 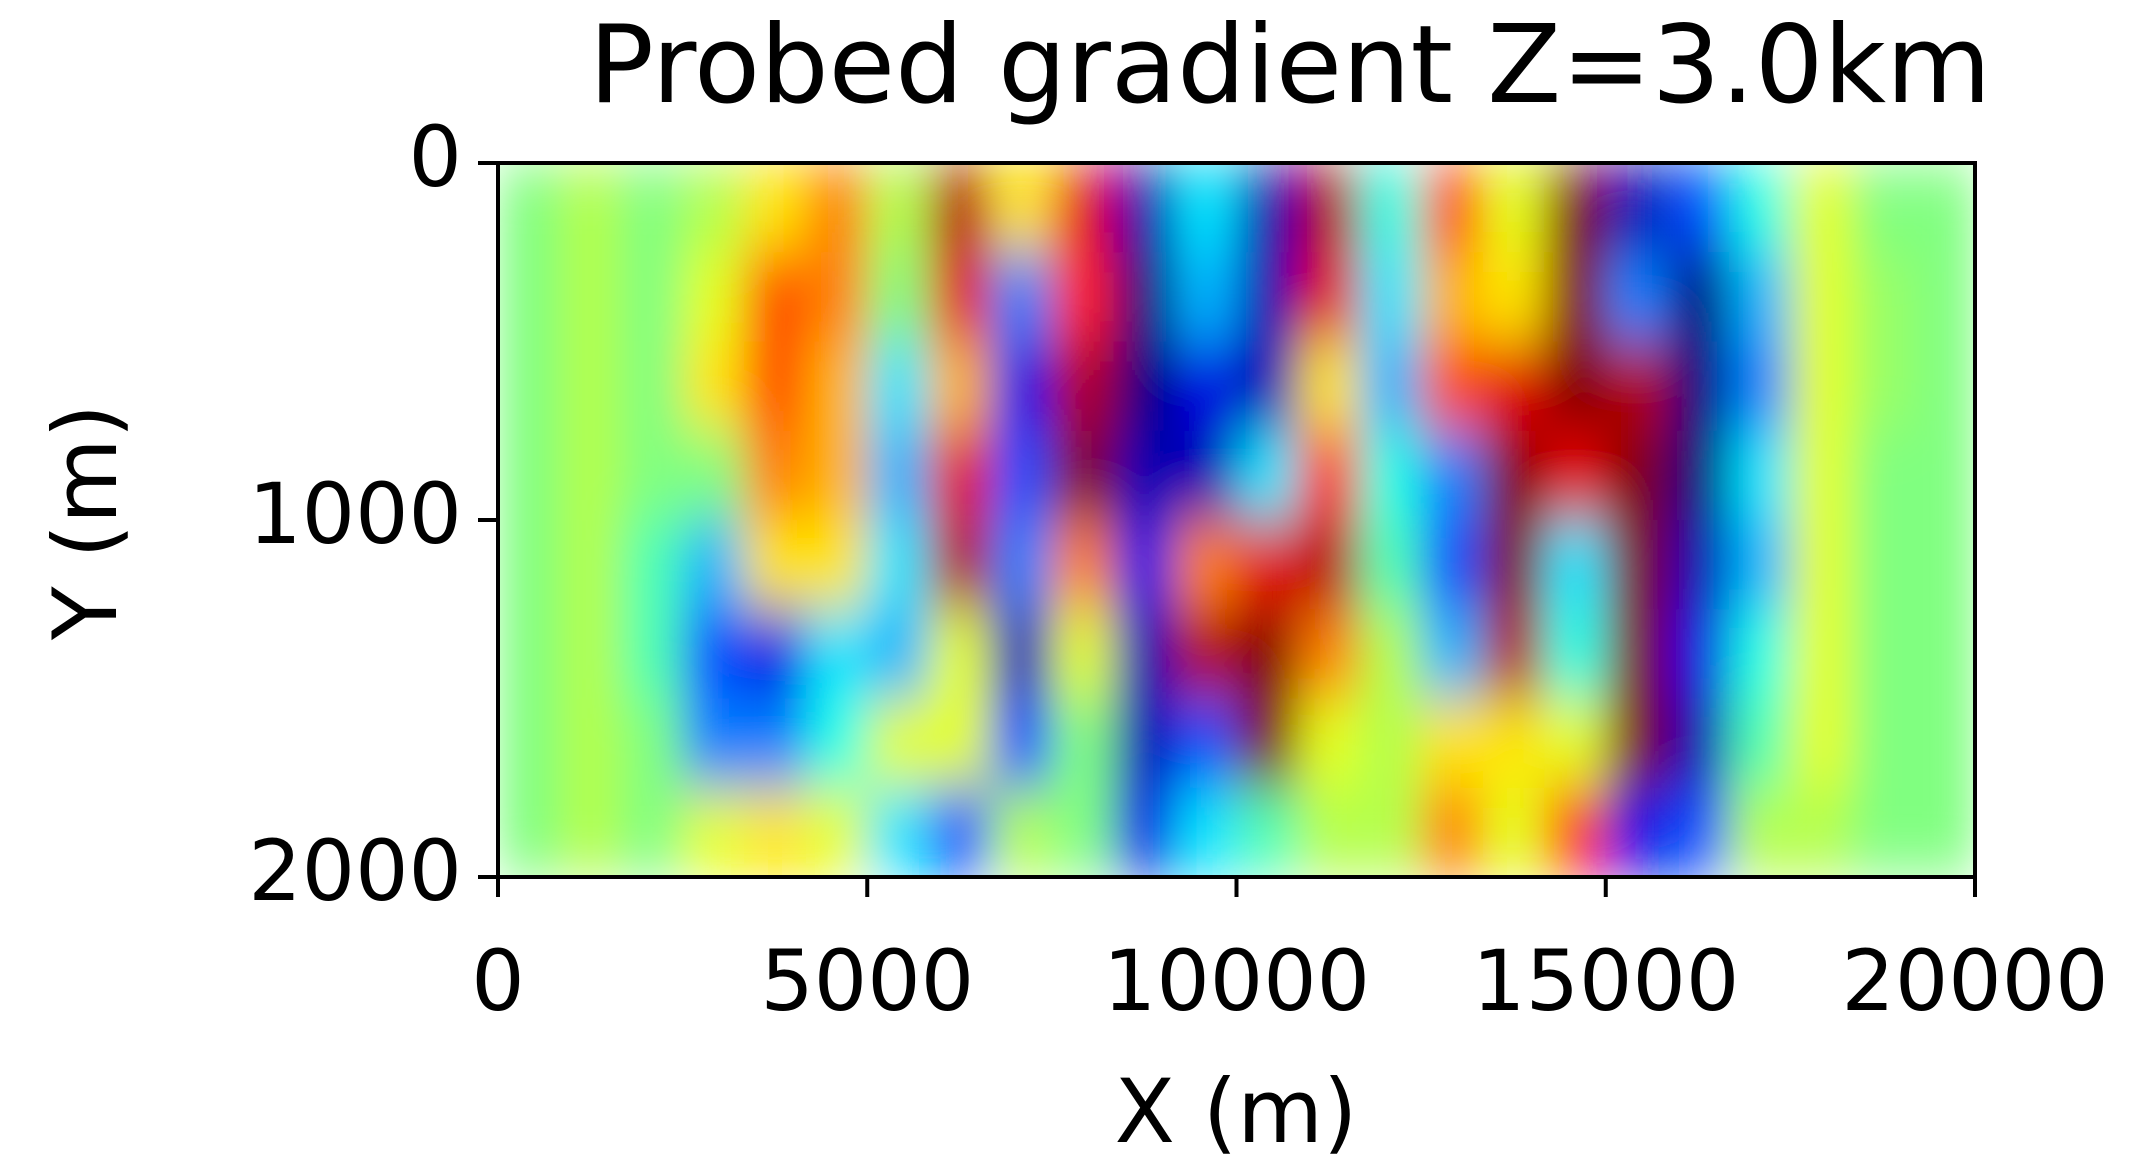 I want to click on x-tick-label: 0, so click(x=497, y=981).